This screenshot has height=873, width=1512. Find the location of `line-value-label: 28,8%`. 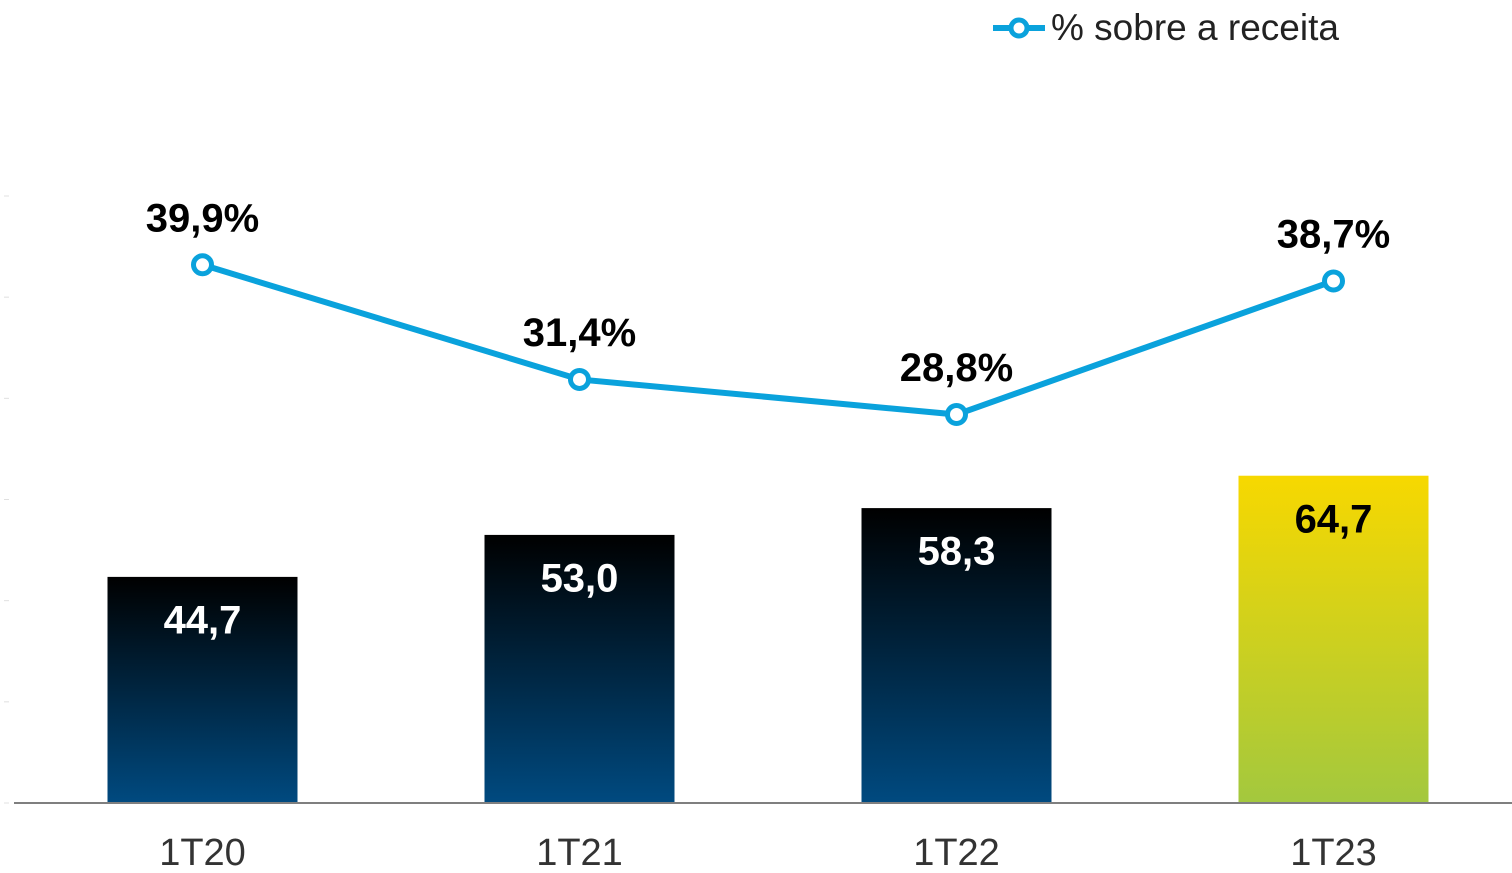

line-value-label: 28,8% is located at coordinates (956, 368).